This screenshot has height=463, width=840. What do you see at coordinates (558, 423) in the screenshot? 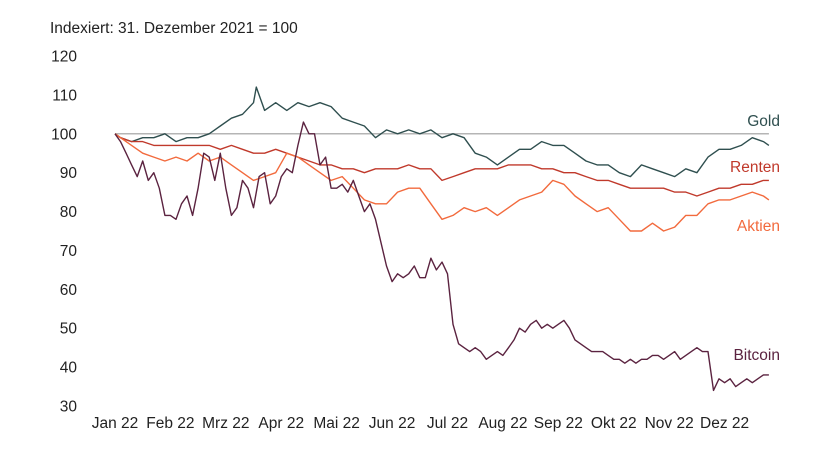
I see `x-tick-label: Sep 22` at bounding box center [558, 423].